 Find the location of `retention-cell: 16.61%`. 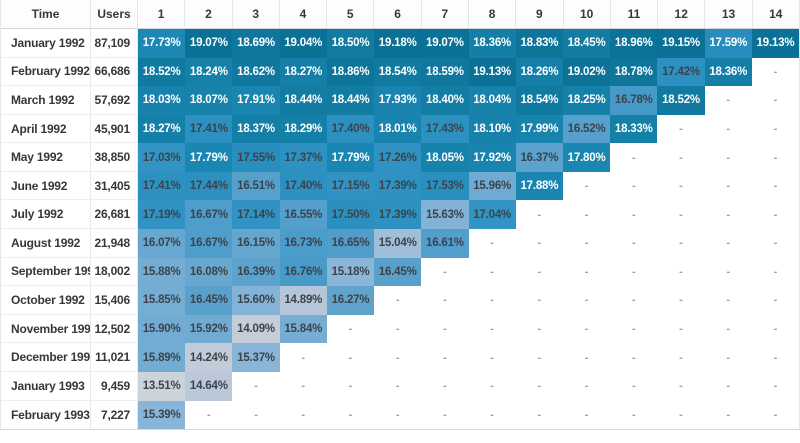

retention-cell: 16.61% is located at coordinates (445, 243).